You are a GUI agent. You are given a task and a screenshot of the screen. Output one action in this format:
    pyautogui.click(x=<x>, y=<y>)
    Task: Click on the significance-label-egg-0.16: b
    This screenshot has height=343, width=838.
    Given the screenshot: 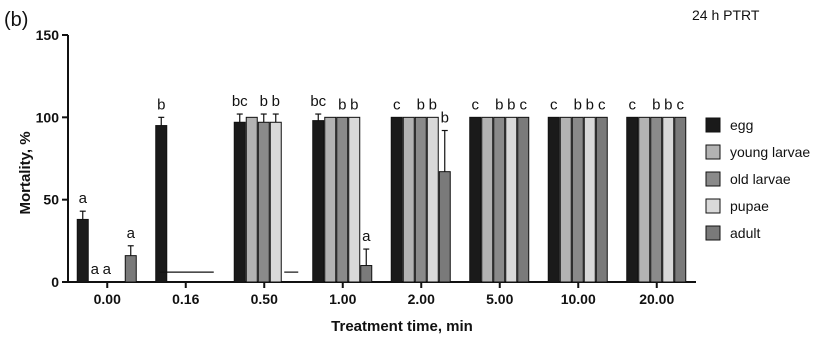 What is the action you would take?
    pyautogui.click(x=161, y=104)
    